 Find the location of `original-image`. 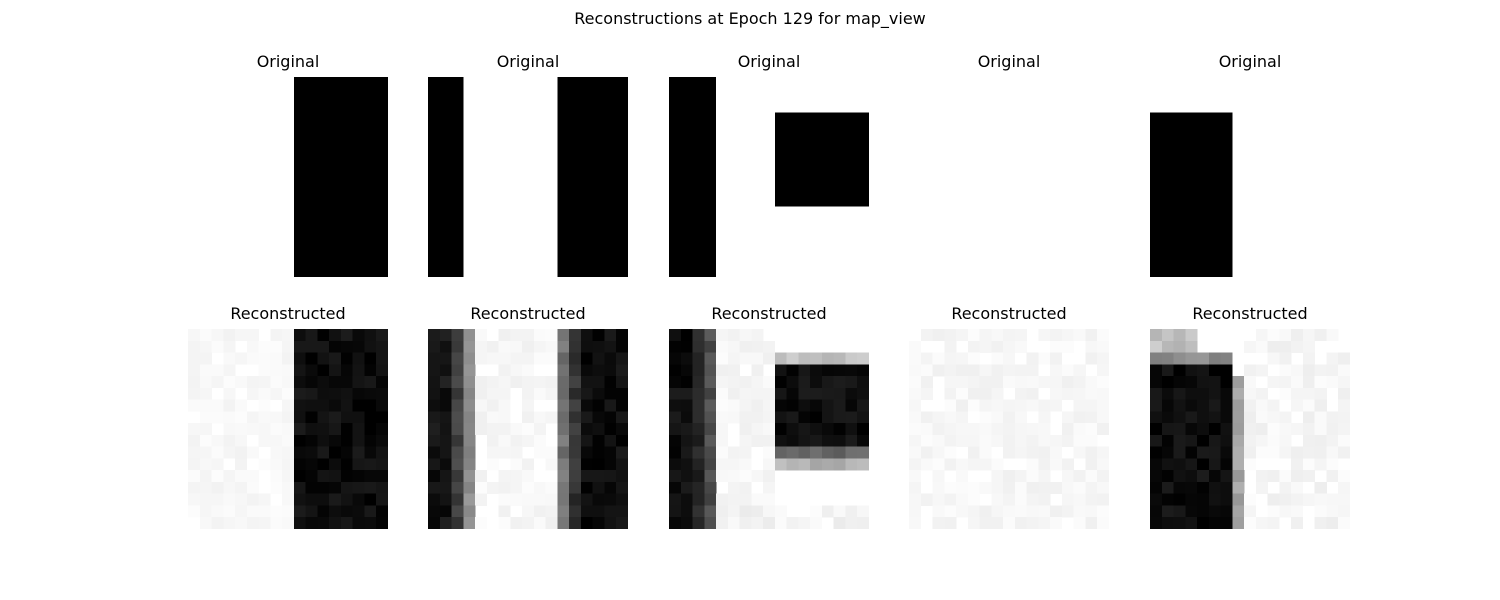

original-image is located at coordinates (1009, 177).